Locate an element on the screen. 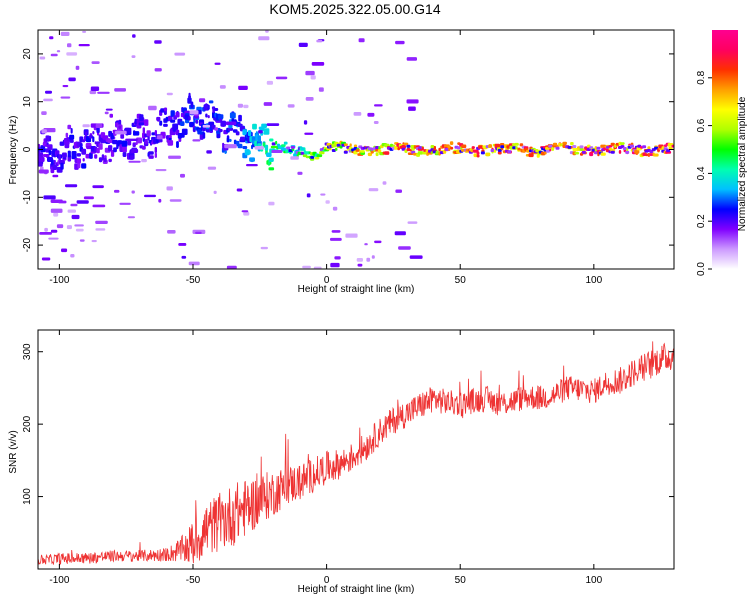 This screenshot has width=750, height=600. spectrogram-y-label: Frequency (Hz) is located at coordinates (13, 150).